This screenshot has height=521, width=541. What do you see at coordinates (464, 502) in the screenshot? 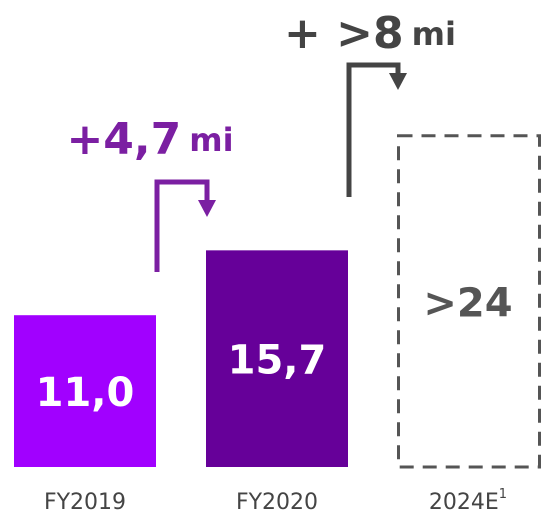
I see `category: 2024E` at bounding box center [464, 502].